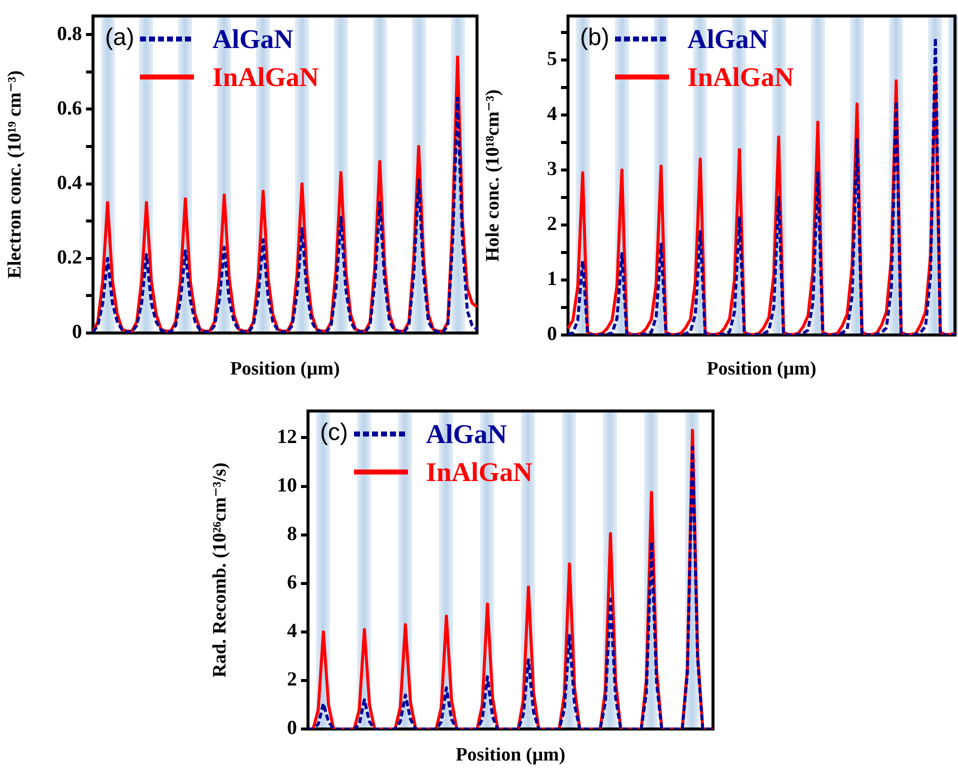  Describe the element at coordinates (552, 279) in the screenshot. I see `y-tick-label: 1` at that location.